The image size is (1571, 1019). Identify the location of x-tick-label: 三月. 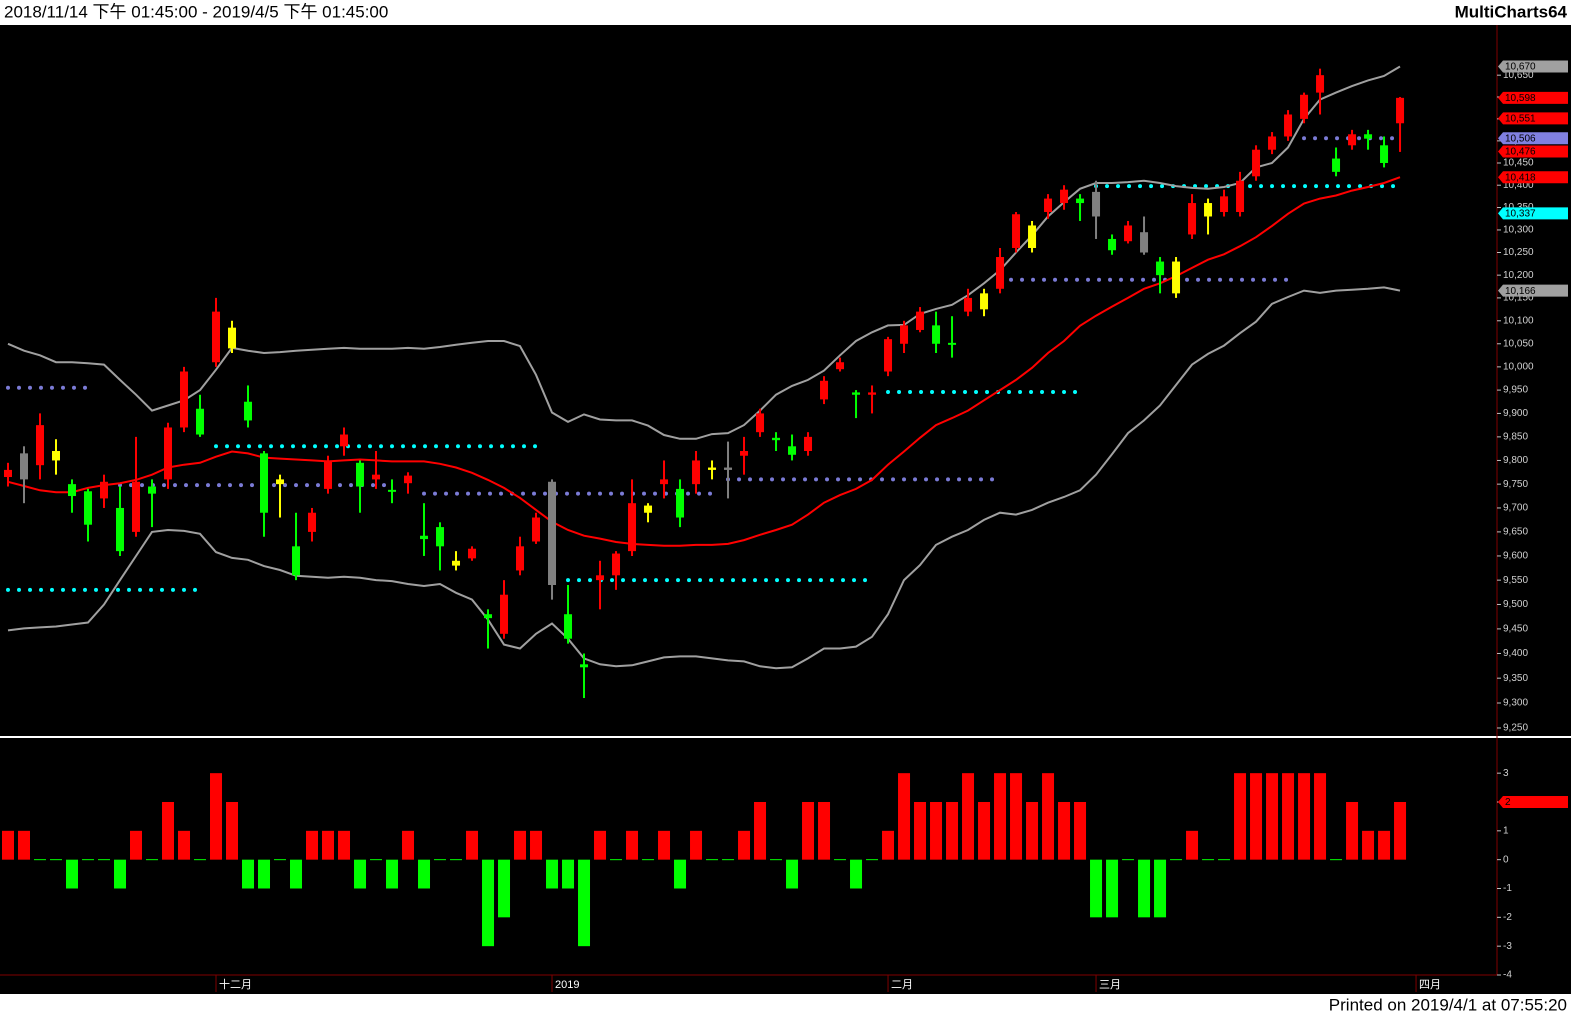
(1110, 985).